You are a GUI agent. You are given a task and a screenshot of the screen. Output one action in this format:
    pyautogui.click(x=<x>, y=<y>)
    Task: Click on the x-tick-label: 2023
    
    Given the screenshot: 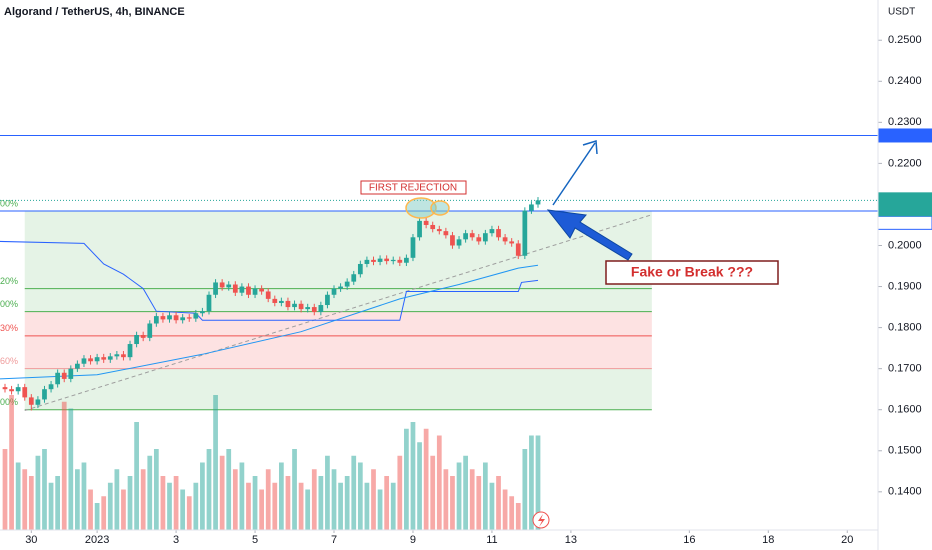 What is the action you would take?
    pyautogui.click(x=97, y=540)
    